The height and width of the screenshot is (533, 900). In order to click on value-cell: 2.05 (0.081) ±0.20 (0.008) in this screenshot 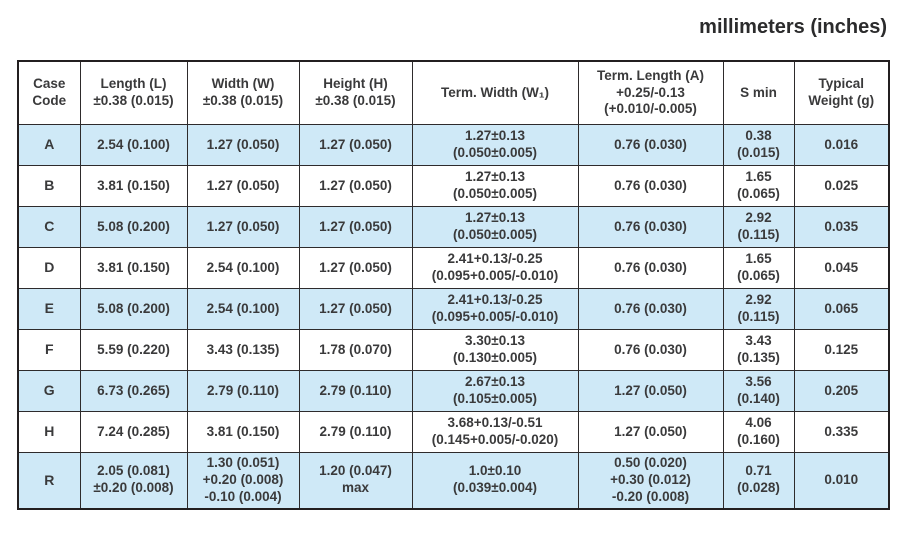, I will do `click(133, 480)`.